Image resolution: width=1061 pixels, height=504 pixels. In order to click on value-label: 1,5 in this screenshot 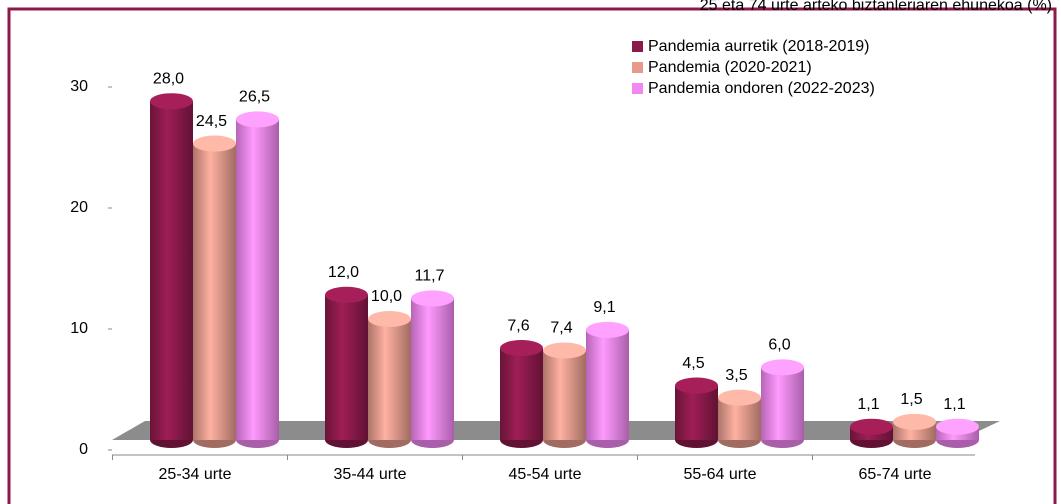, I will do `click(911, 399)`.